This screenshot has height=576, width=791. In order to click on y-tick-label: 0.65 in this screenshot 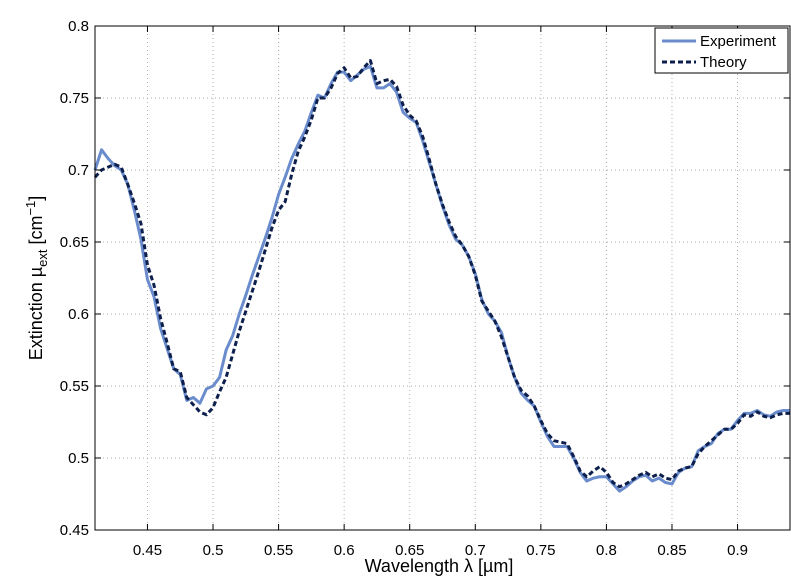, I will do `click(74, 242)`.